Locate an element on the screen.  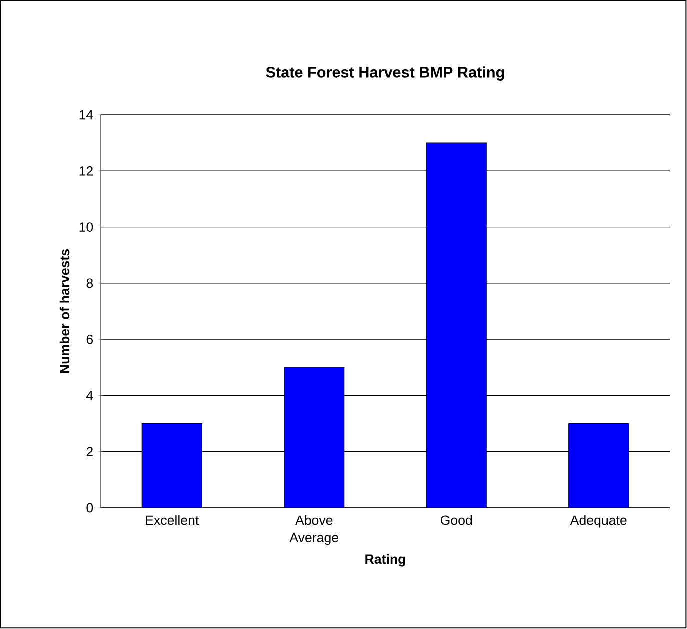
y-tick-label: 8 is located at coordinates (90, 283).